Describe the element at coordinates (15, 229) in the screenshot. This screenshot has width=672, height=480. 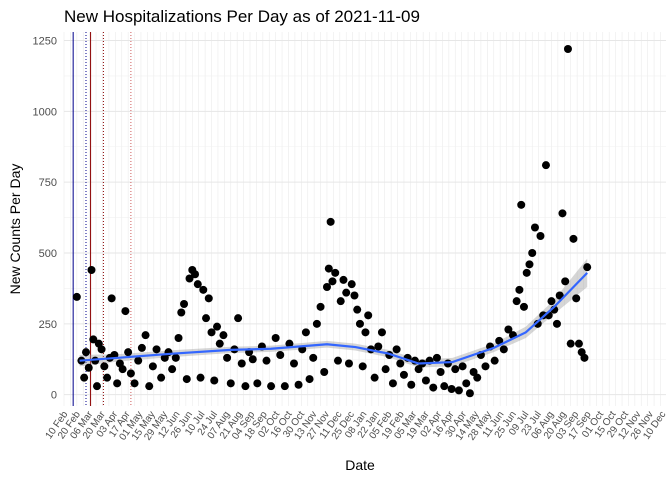
I see `y-axis-title: New Counts Per Day` at that location.